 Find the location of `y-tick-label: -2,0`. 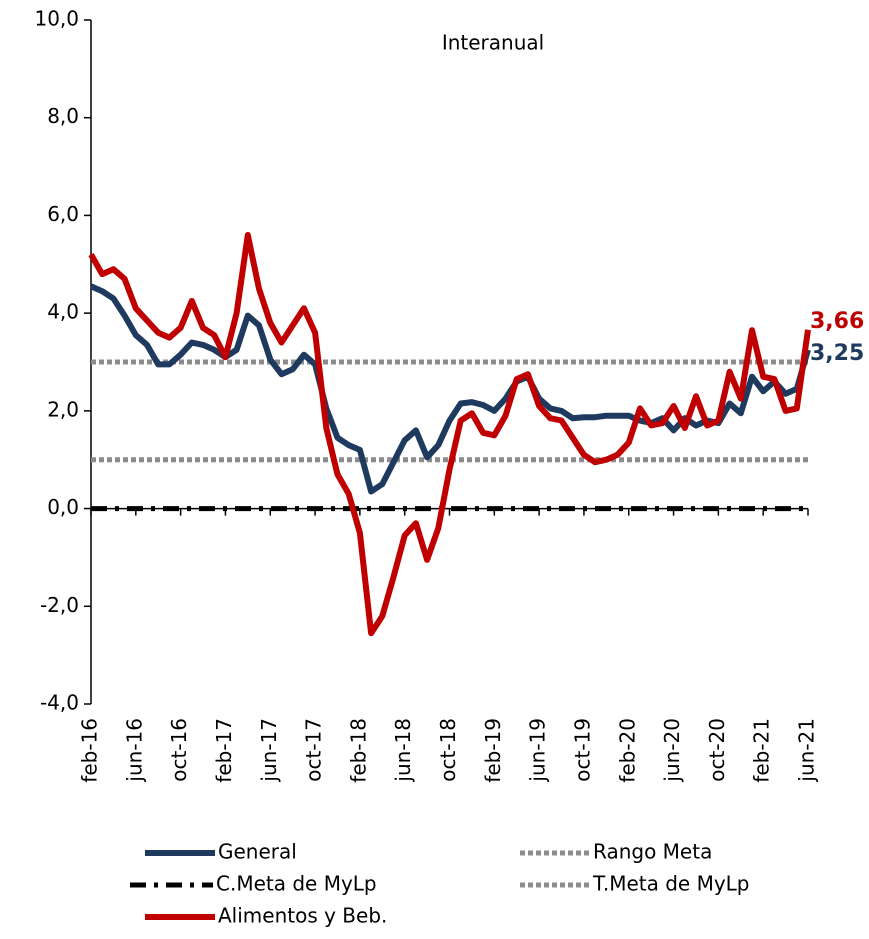

y-tick-label: -2,0 is located at coordinates (59, 605).